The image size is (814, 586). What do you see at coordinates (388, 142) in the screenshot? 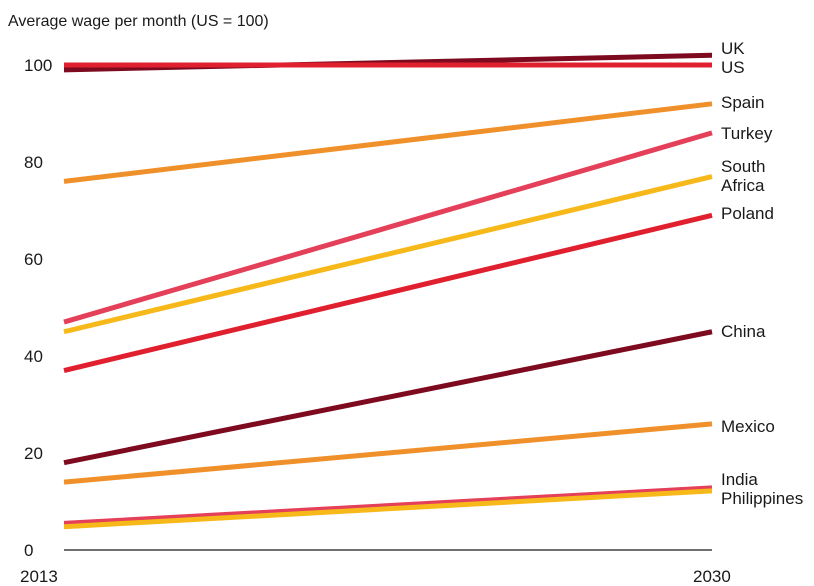
I see `series-line-spain` at bounding box center [388, 142].